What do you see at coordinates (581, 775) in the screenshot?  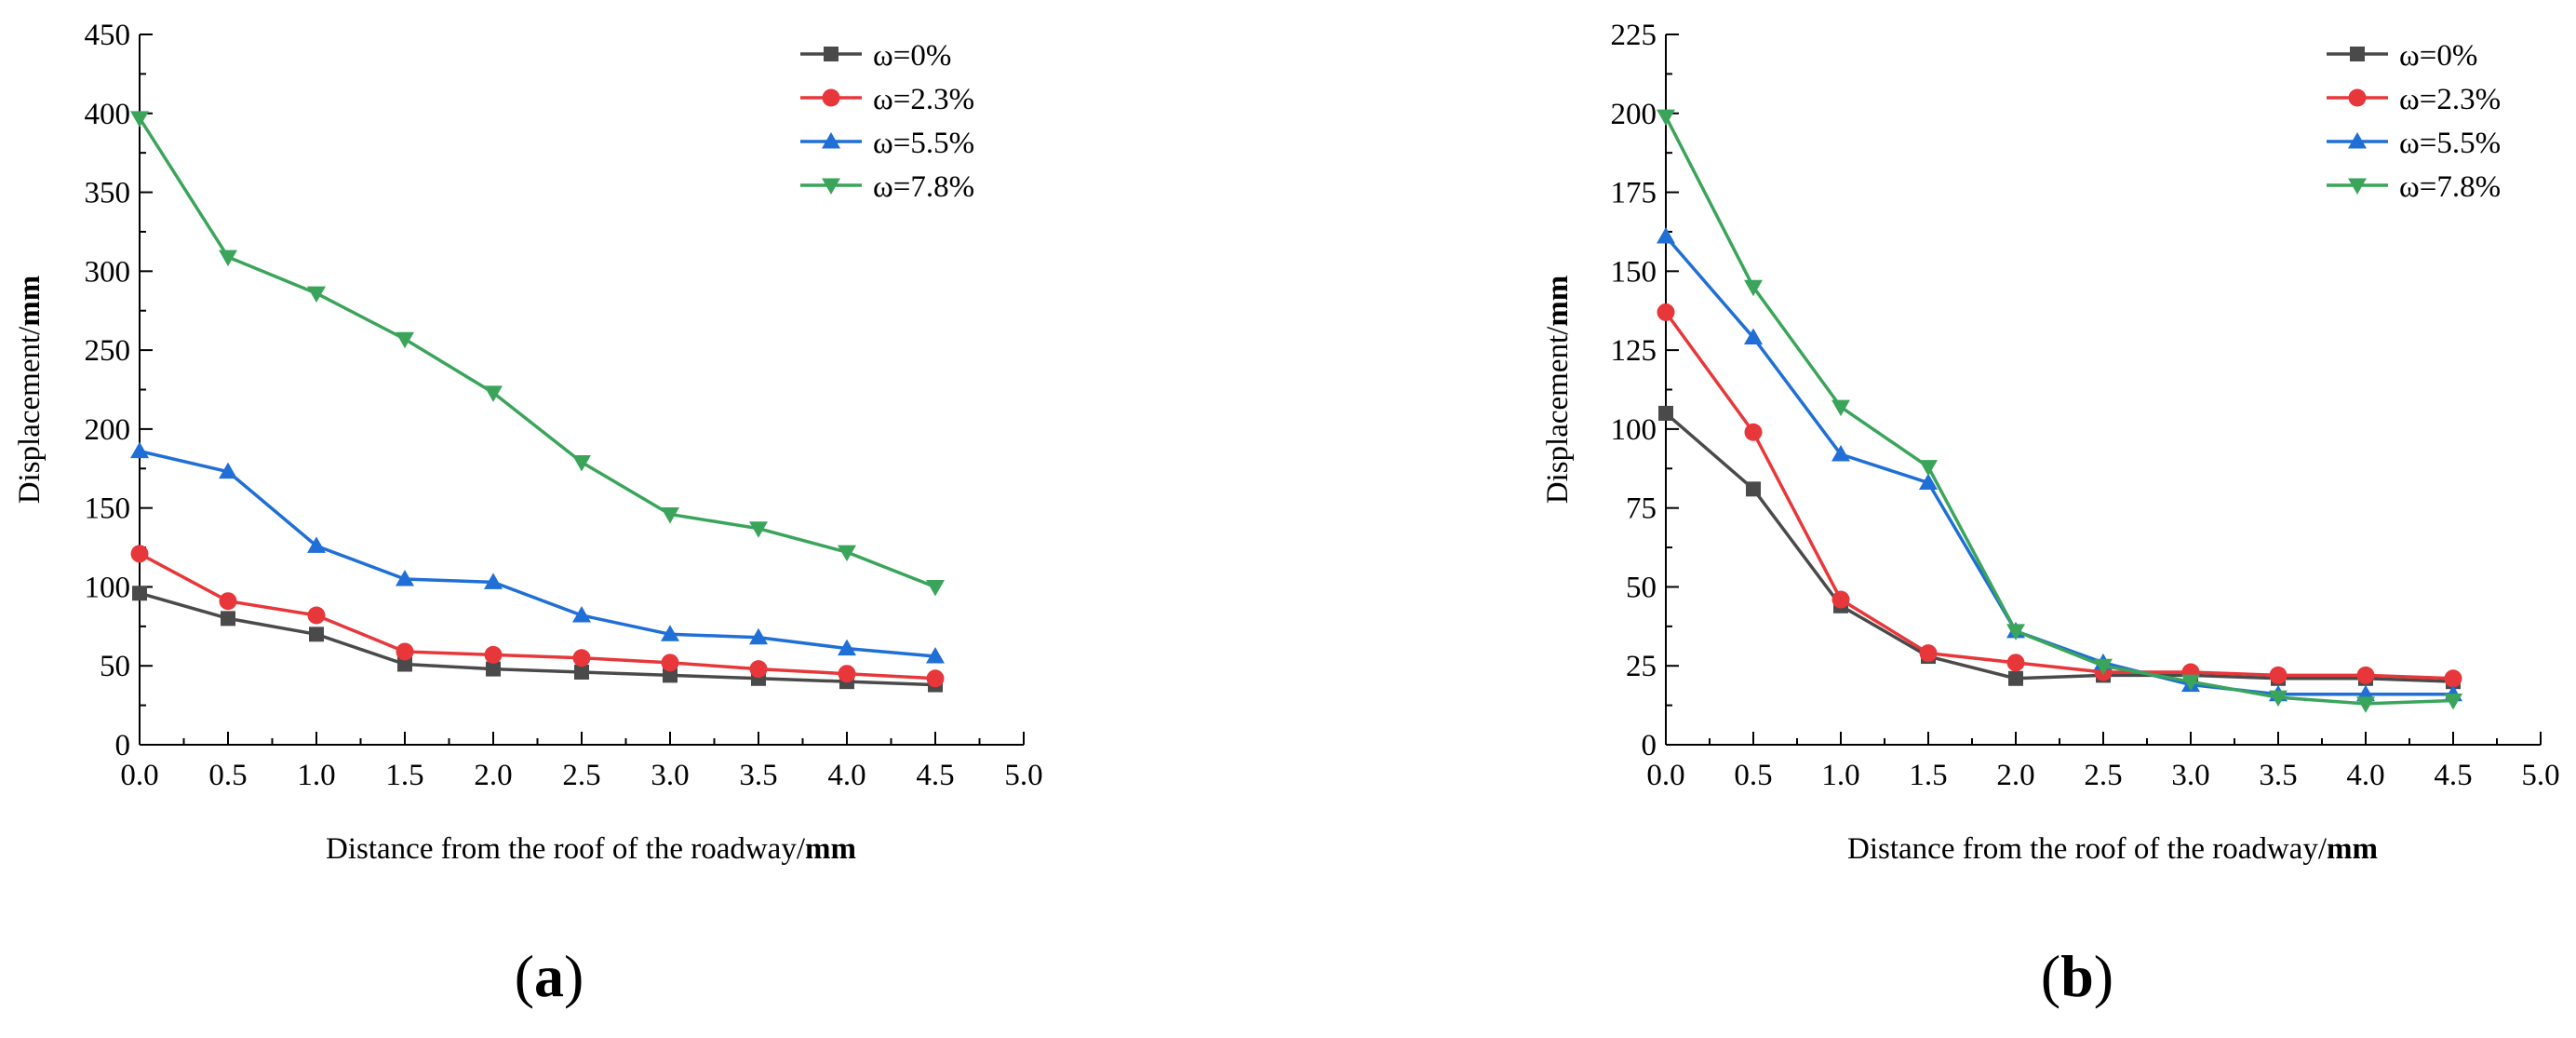 I see `x-tick-label: 2.5` at bounding box center [581, 775].